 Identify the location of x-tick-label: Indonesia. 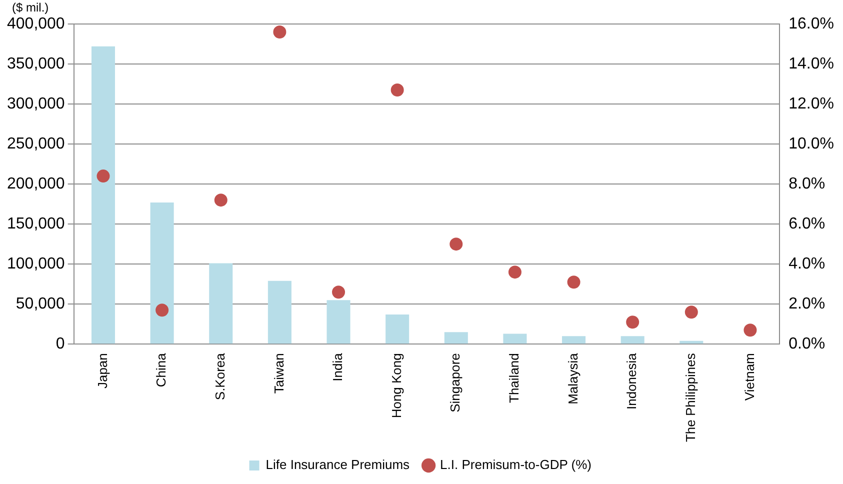
(632, 381).